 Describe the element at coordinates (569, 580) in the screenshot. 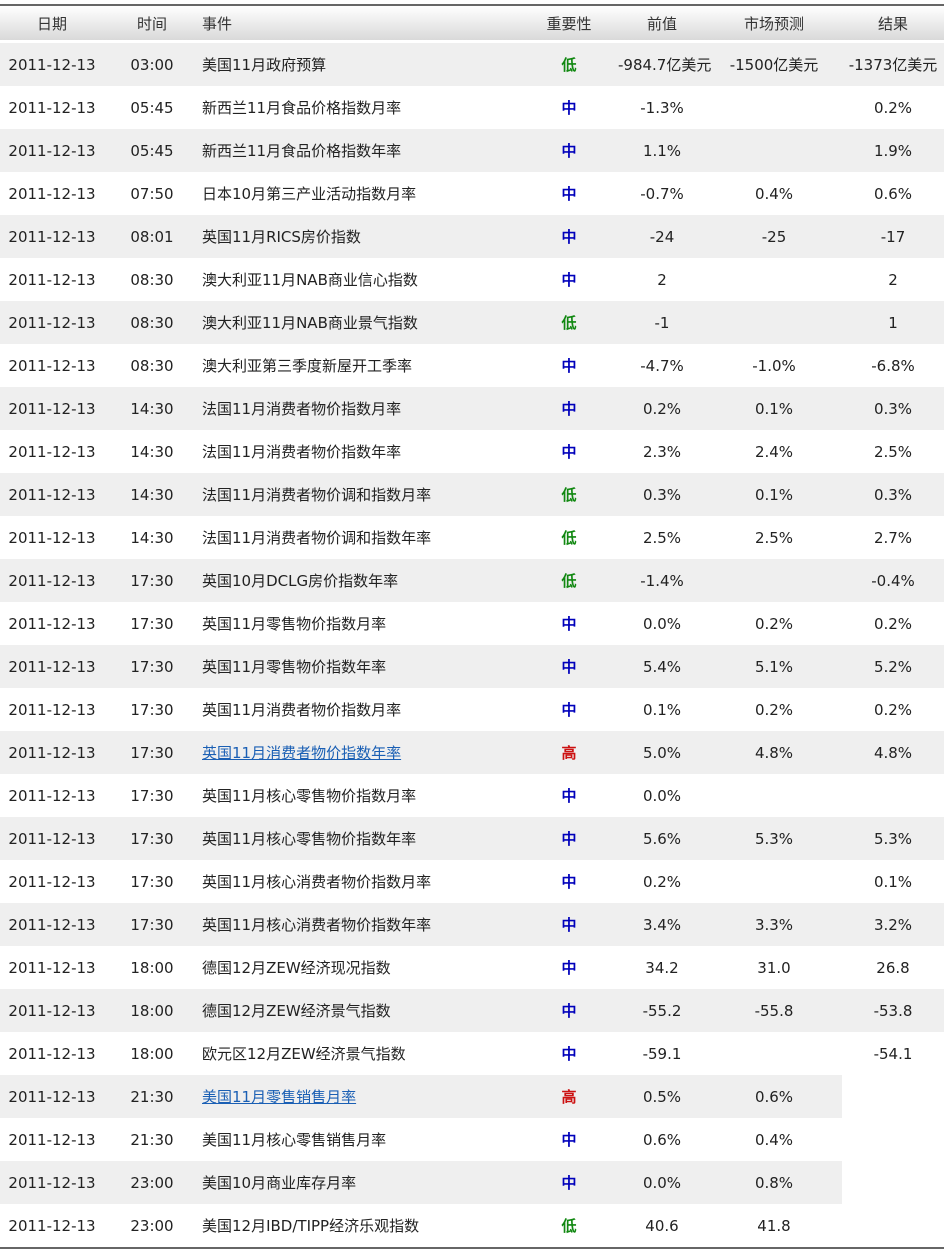

I see `importance-badge: 低` at that location.